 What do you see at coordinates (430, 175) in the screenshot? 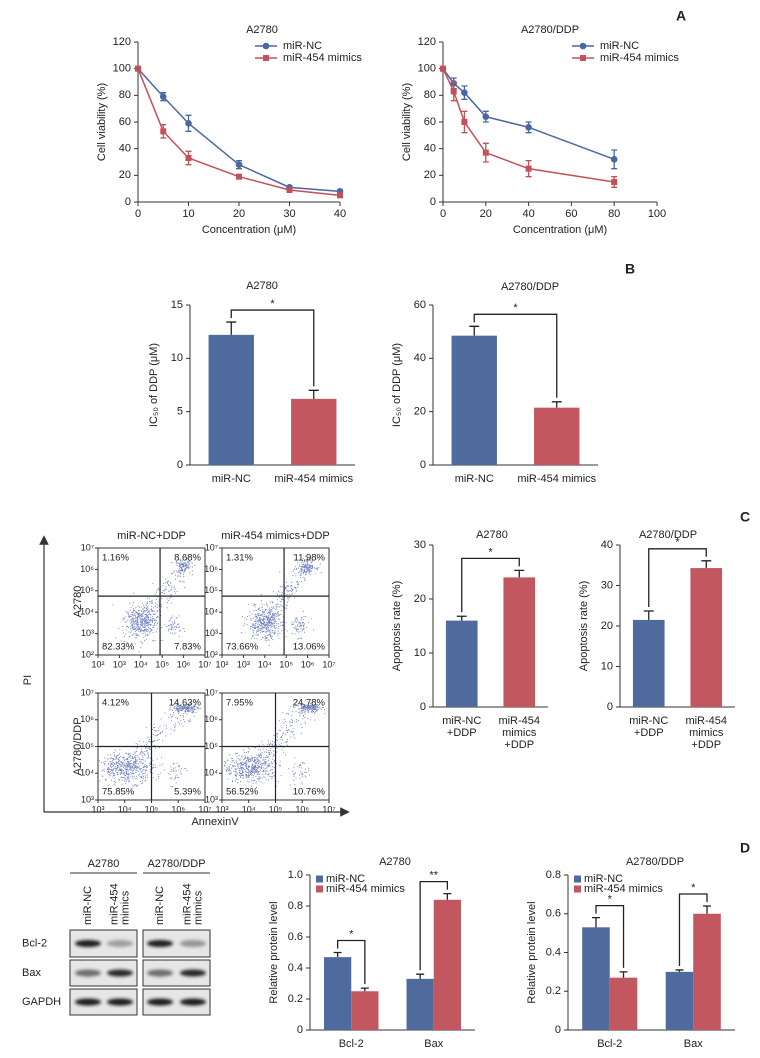
I see `y-tick-label: 20` at bounding box center [430, 175].